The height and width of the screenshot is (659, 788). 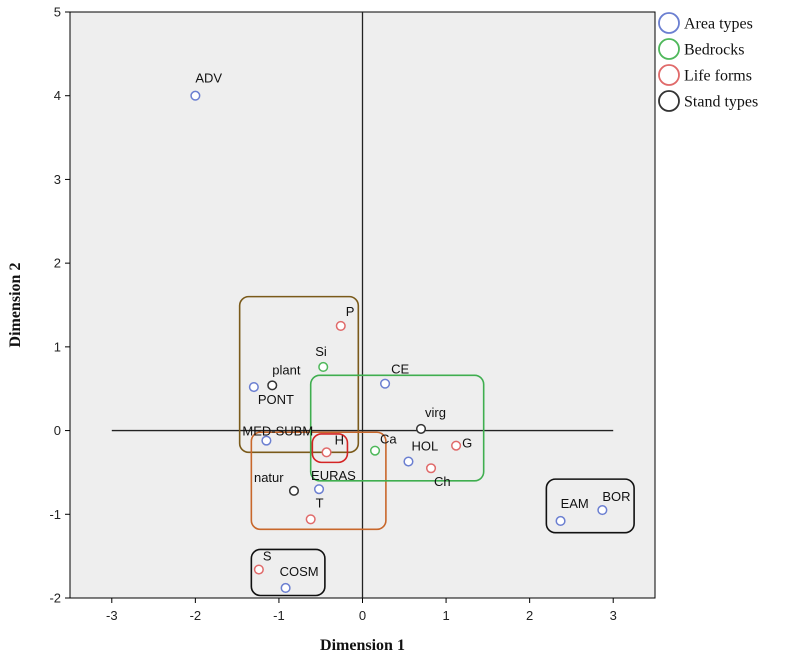 What do you see at coordinates (196, 615) in the screenshot?
I see `x-tick-label: -2` at bounding box center [196, 615].